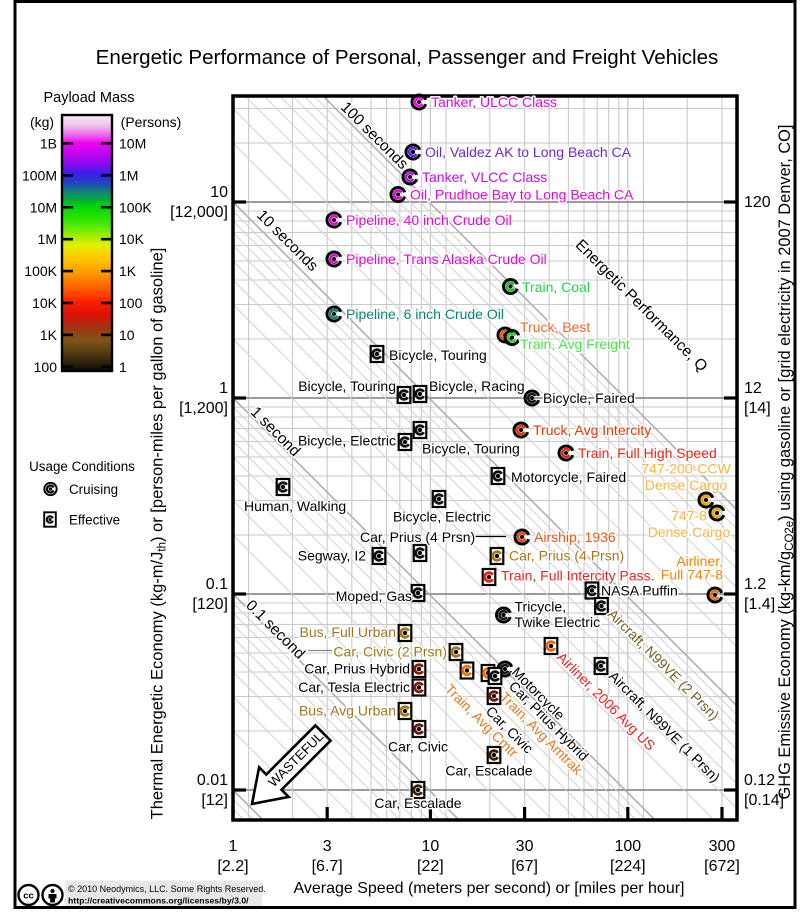 This screenshot has width=800, height=915. What do you see at coordinates (327, 866) in the screenshot?
I see `svg-text: [6.7]` at bounding box center [327, 866].